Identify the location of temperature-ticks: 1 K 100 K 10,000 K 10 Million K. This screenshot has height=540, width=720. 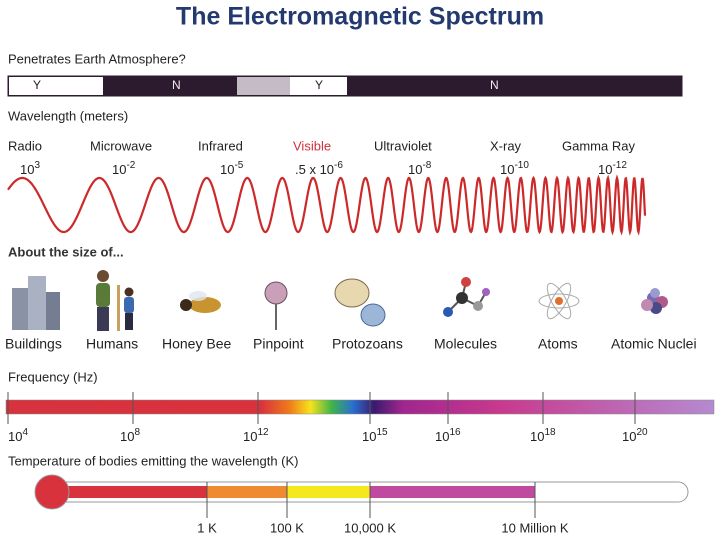
(383, 508).